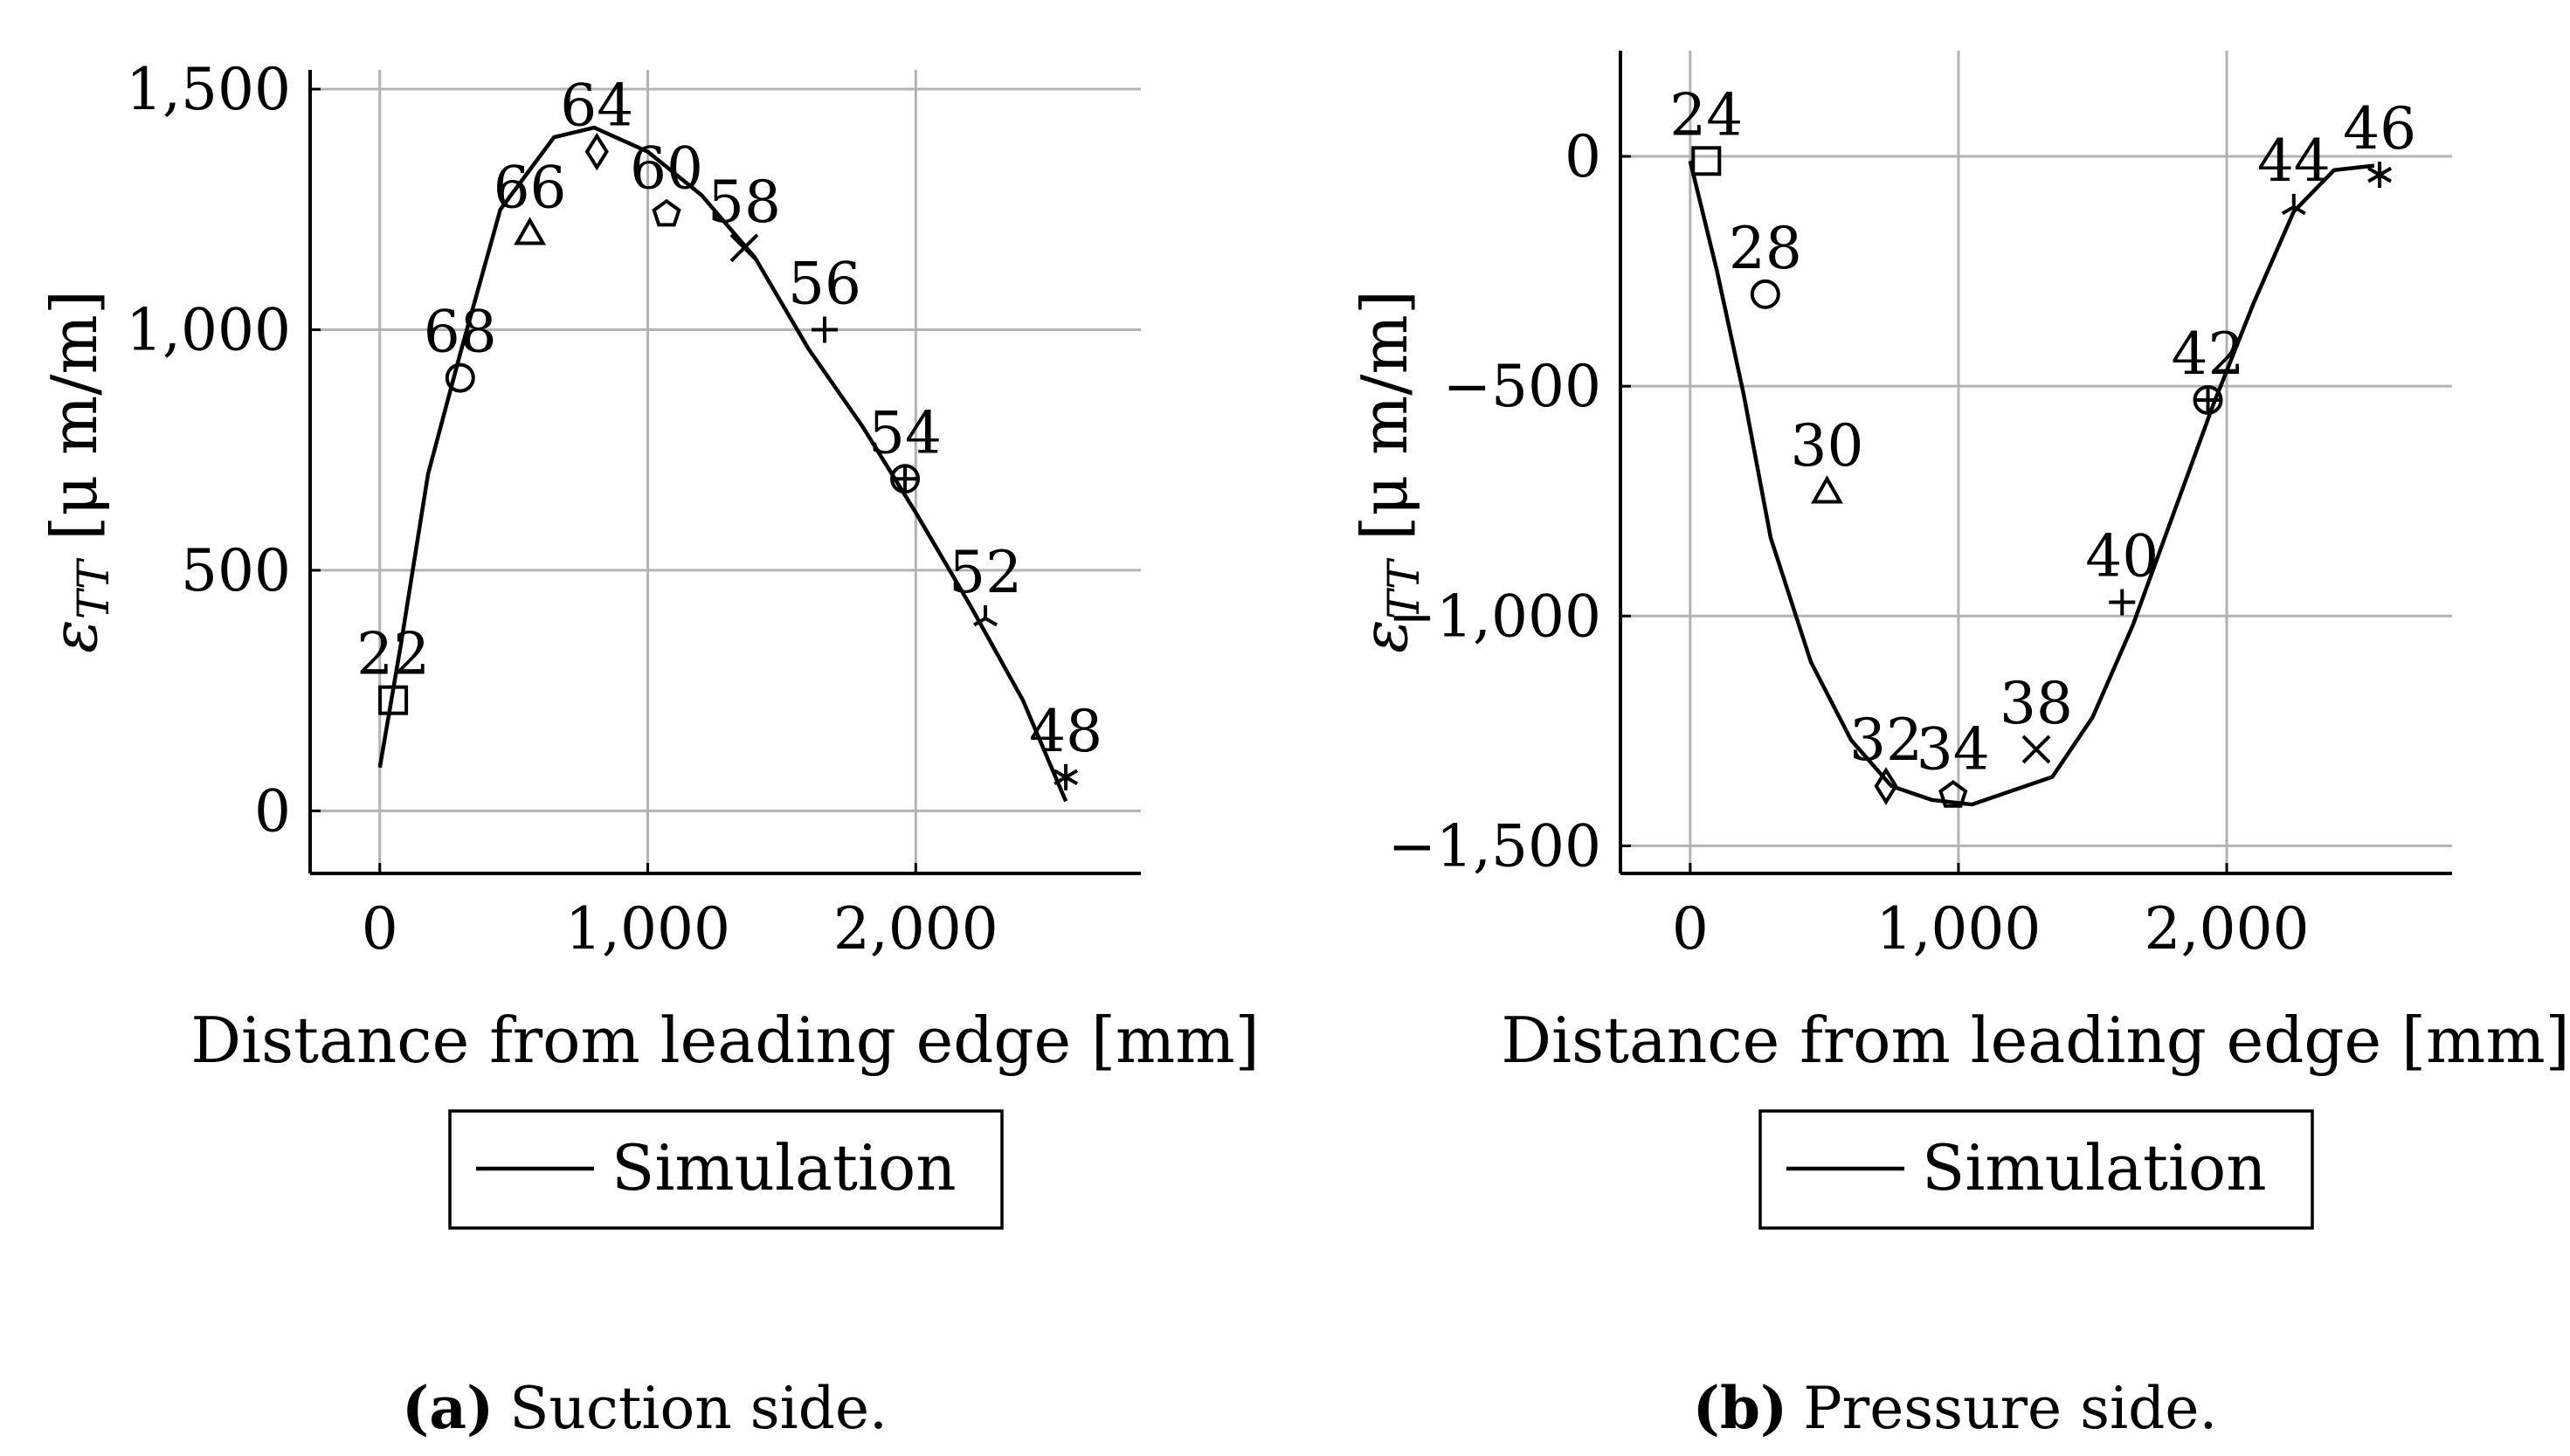 The width and height of the screenshot is (2570, 1456). What do you see at coordinates (208, 89) in the screenshot?
I see `y-tick-label: 1,500` at bounding box center [208, 89].